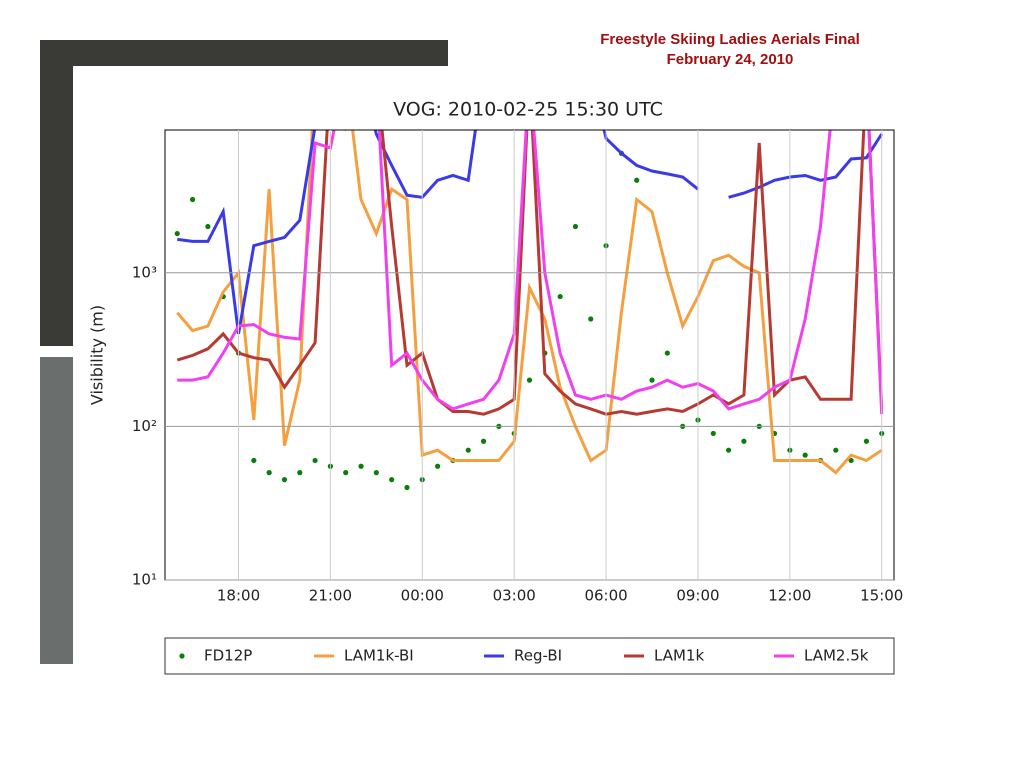  I want to click on slide-subtitle: February 24, 2010, so click(730, 59).